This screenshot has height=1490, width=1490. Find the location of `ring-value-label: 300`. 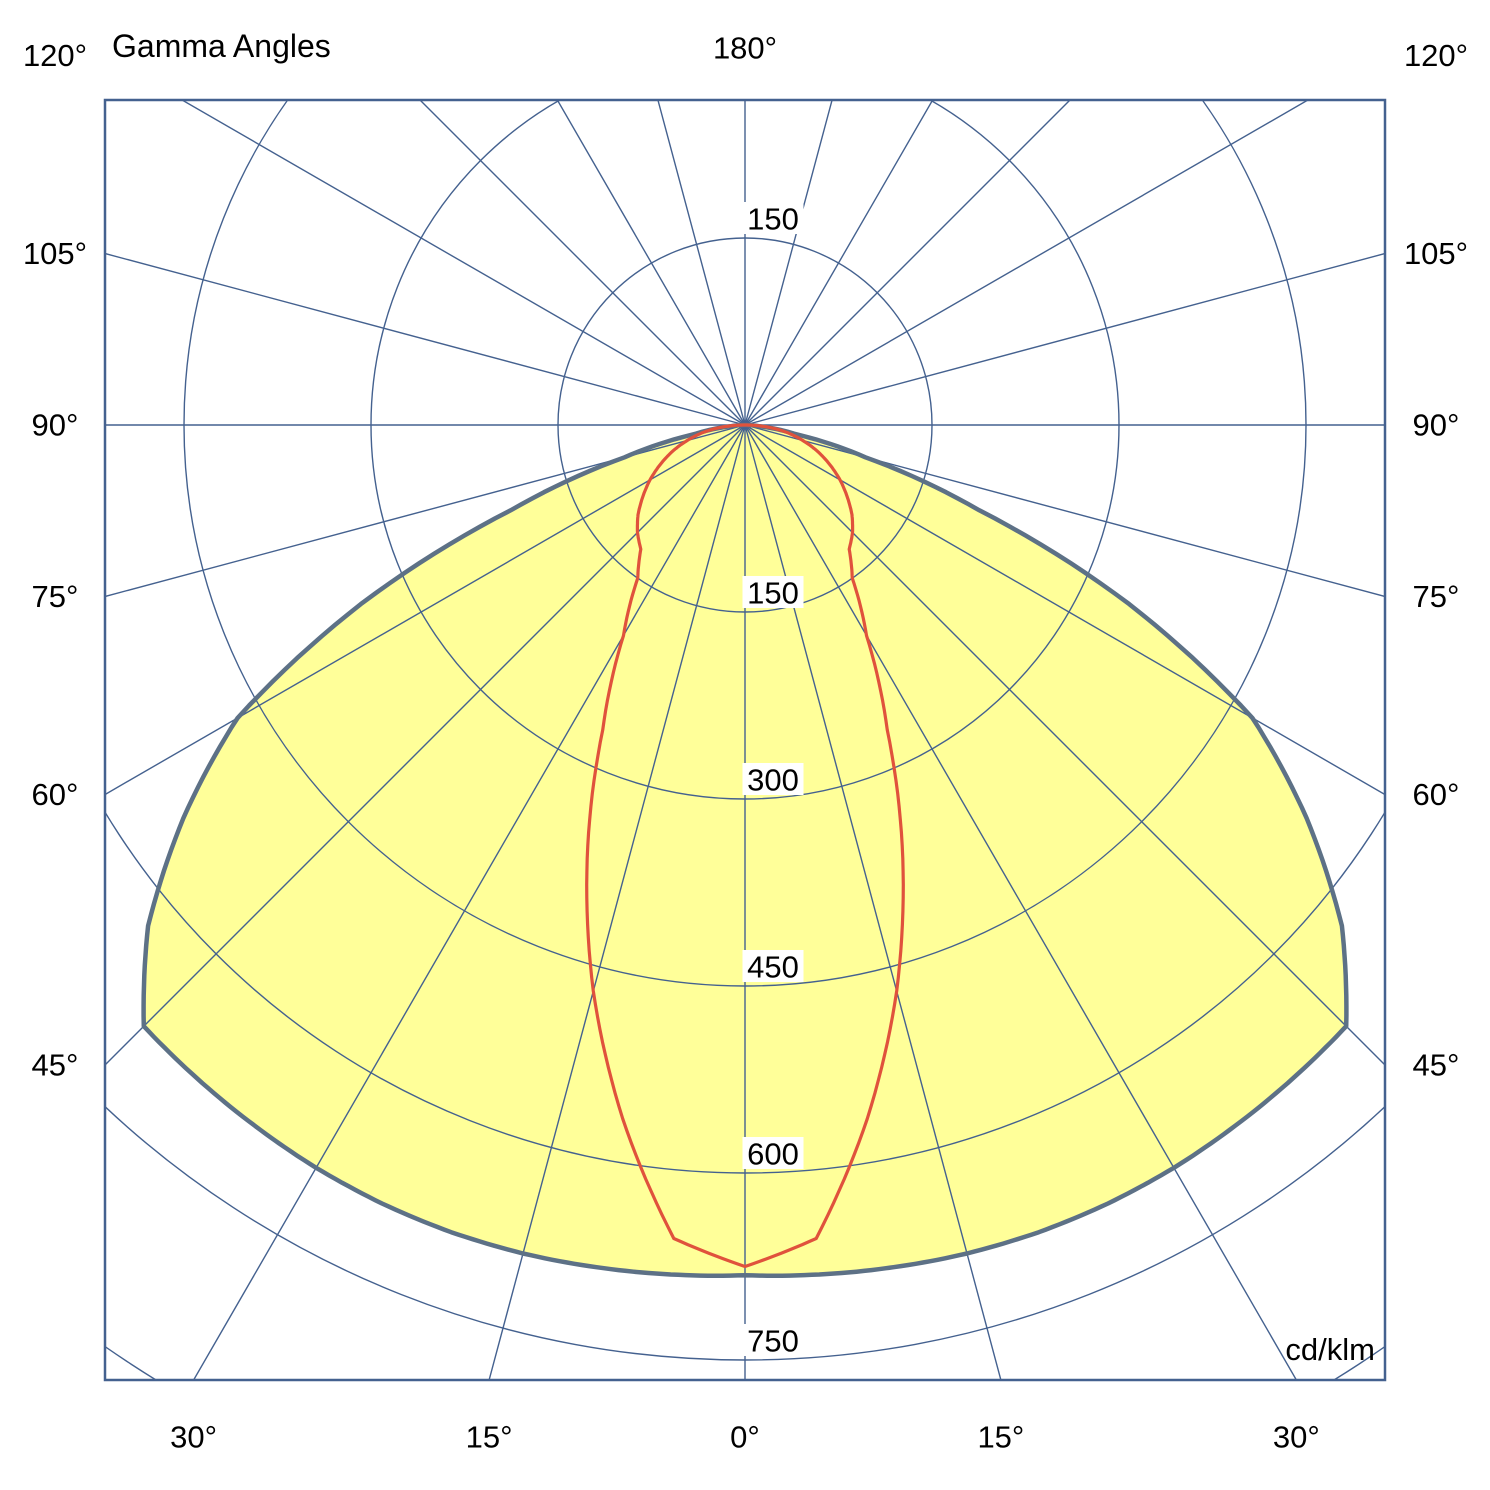

ring-value-label: 300 is located at coordinates (773, 780).